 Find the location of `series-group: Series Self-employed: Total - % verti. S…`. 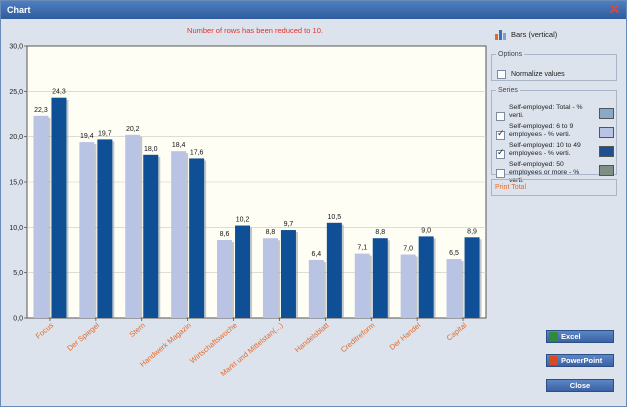

series-group: Series Self-employed: Total - % verti. S… is located at coordinates (554, 135).